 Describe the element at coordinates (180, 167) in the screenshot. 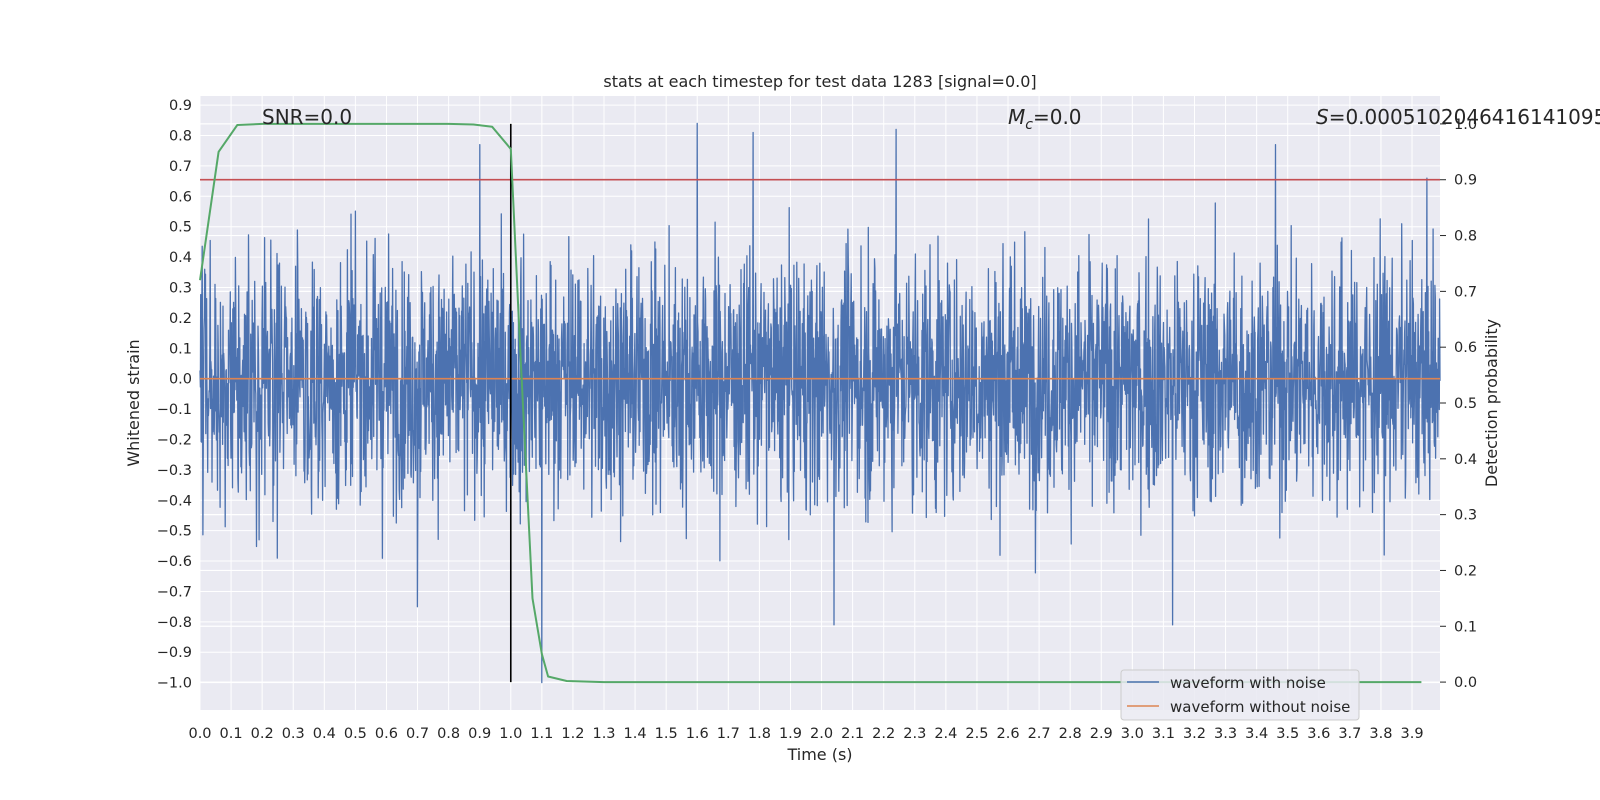

I see `y-tick-label: 0.7` at that location.